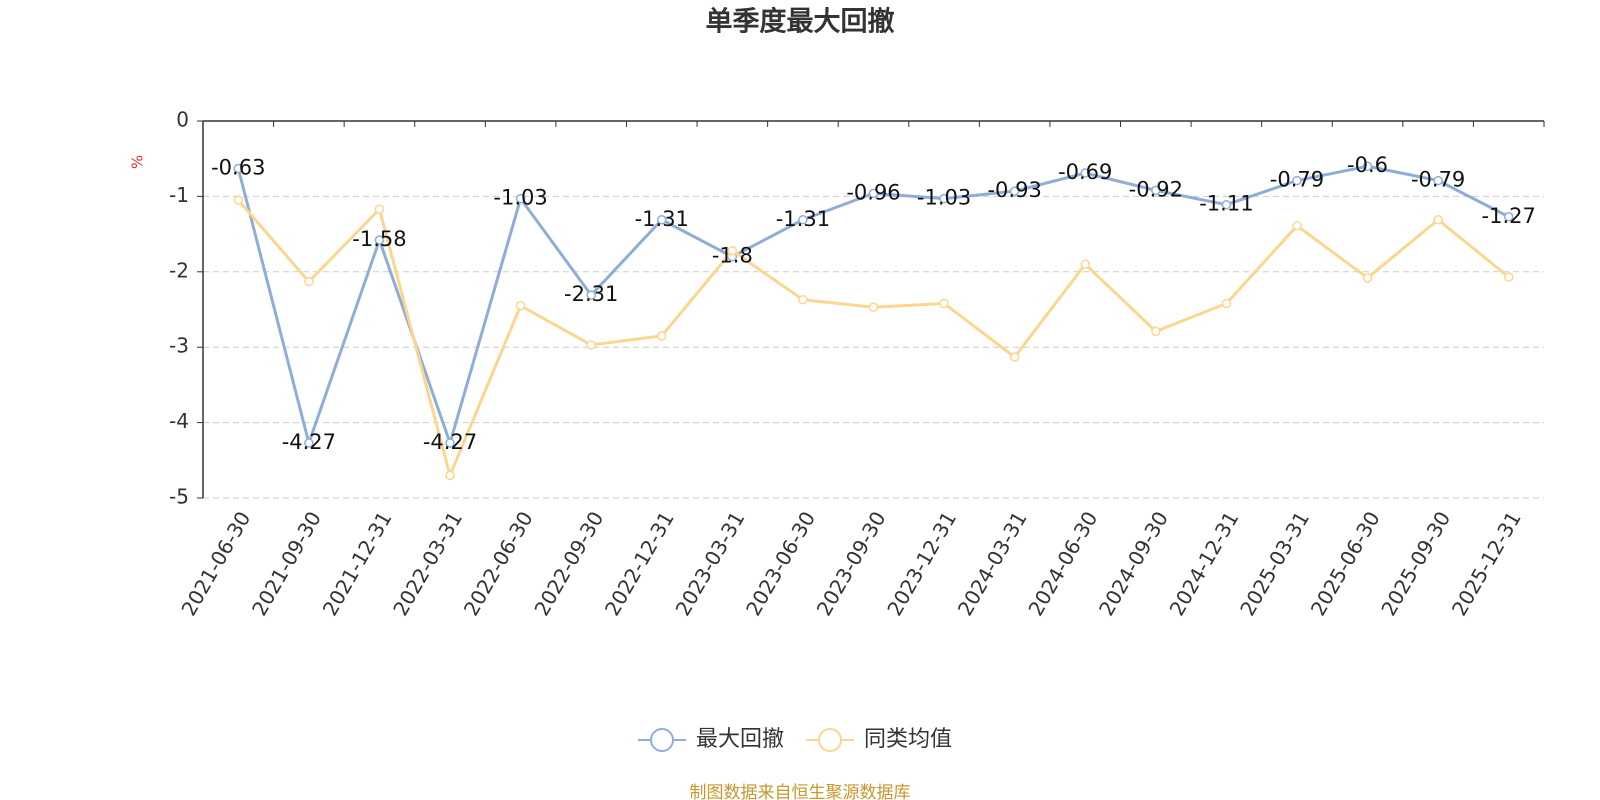  I want to click on legend-item: 最大回撤, so click(711, 739).